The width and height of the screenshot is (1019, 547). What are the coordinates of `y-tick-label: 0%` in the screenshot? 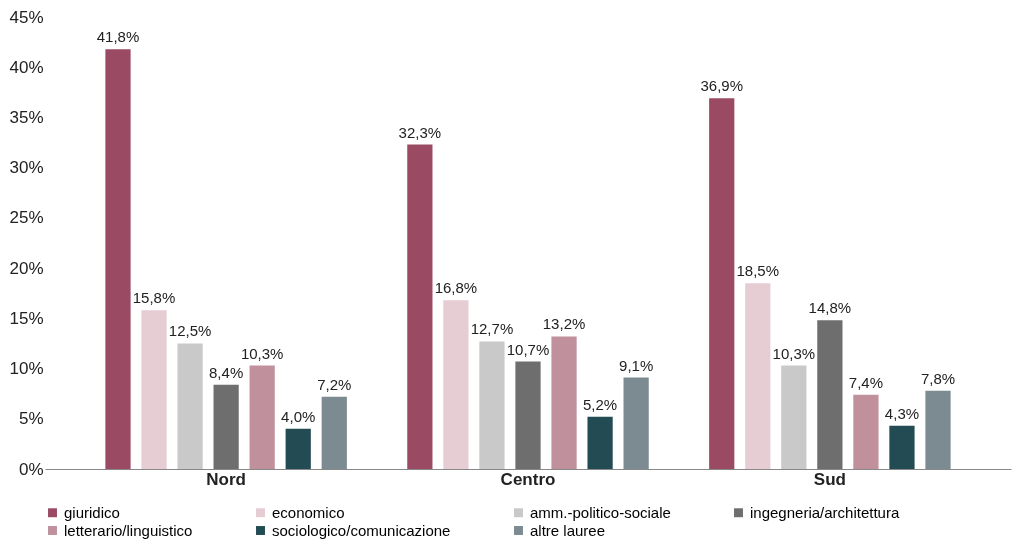 It's located at (31, 469).